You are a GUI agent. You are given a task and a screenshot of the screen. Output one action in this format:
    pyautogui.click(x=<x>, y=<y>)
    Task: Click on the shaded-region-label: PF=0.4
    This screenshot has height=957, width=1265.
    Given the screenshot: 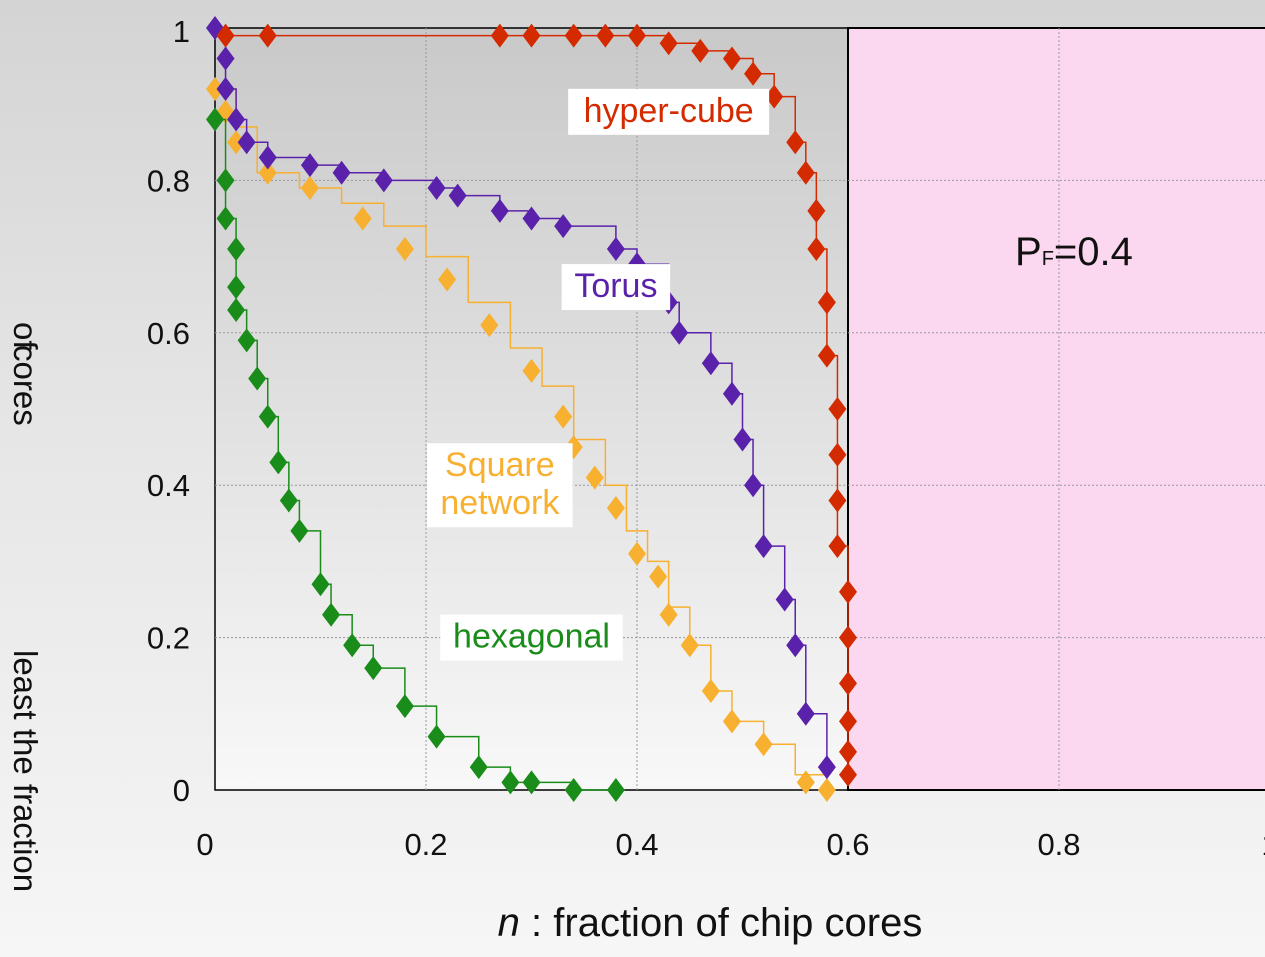 What is the action you would take?
    pyautogui.click(x=1074, y=252)
    